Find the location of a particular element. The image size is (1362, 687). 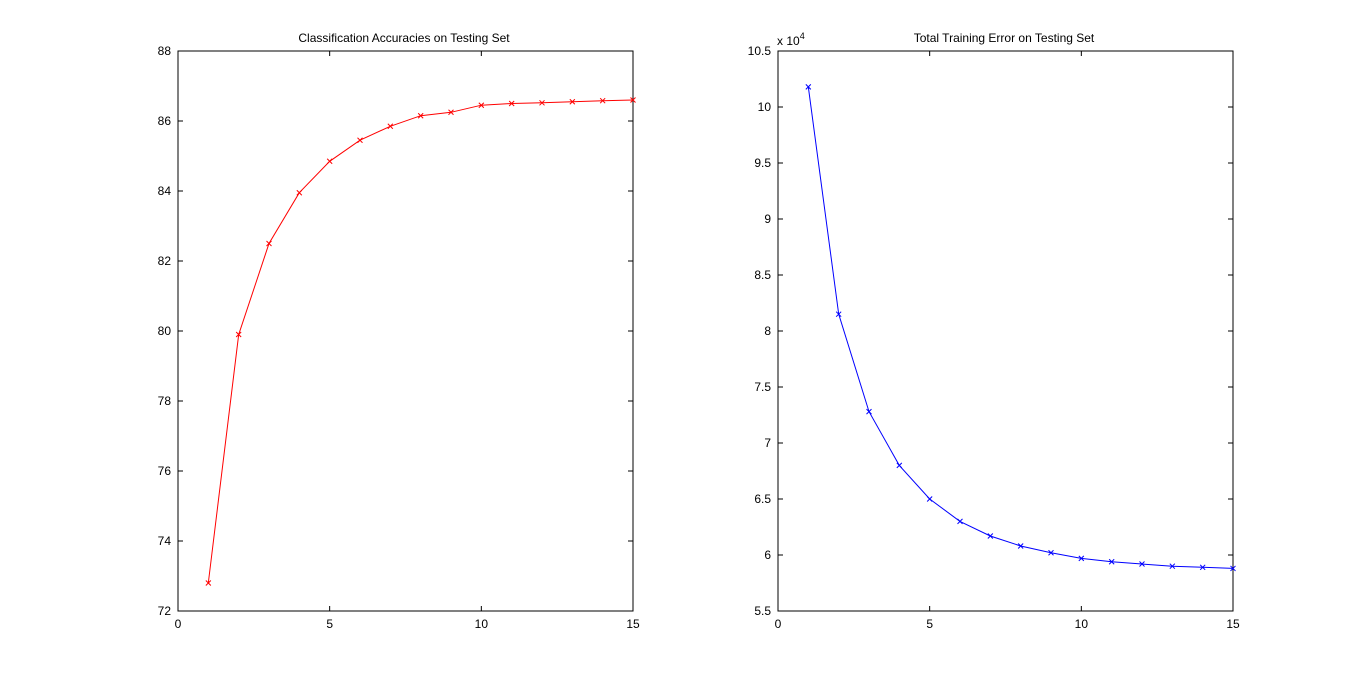

error-y-tick-label: 7.5 is located at coordinates (762, 387).